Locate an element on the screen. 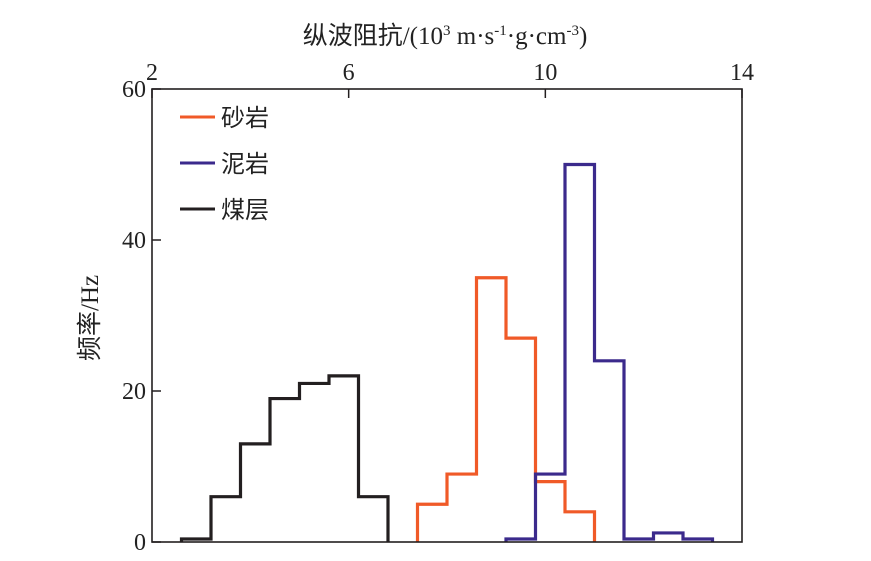  y-tick-label-0: 0 is located at coordinates (140, 543).